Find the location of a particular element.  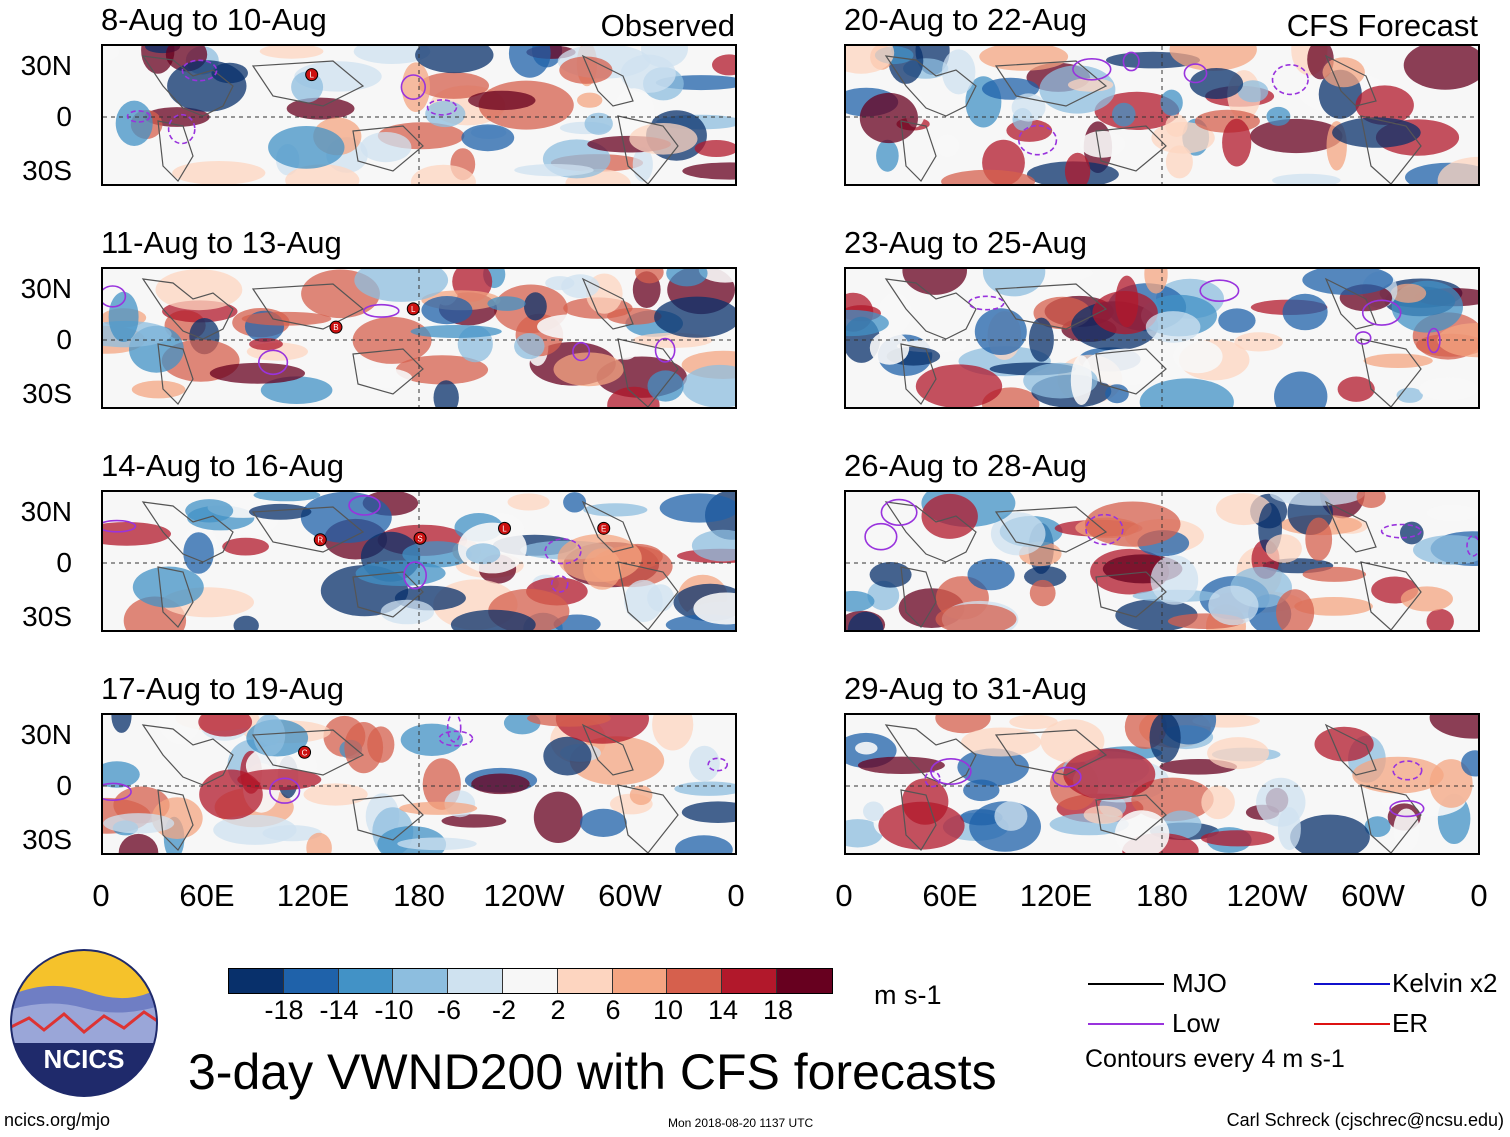

ncics-logo: NCICS is located at coordinates (84, 1023).